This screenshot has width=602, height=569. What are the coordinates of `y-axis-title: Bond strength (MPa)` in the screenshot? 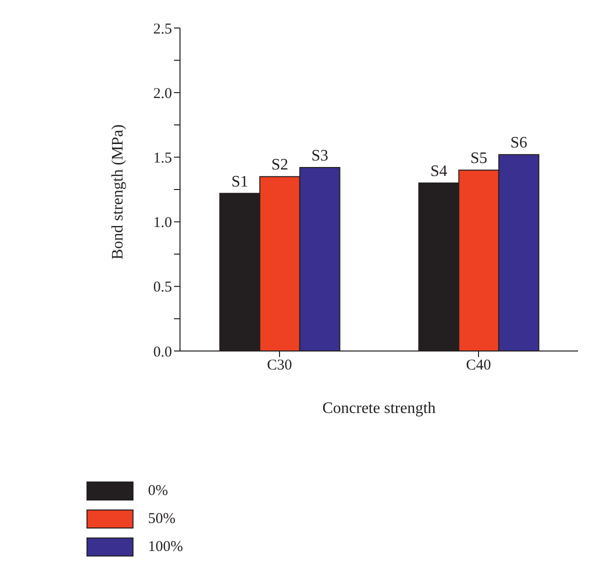 It's located at (118, 192).